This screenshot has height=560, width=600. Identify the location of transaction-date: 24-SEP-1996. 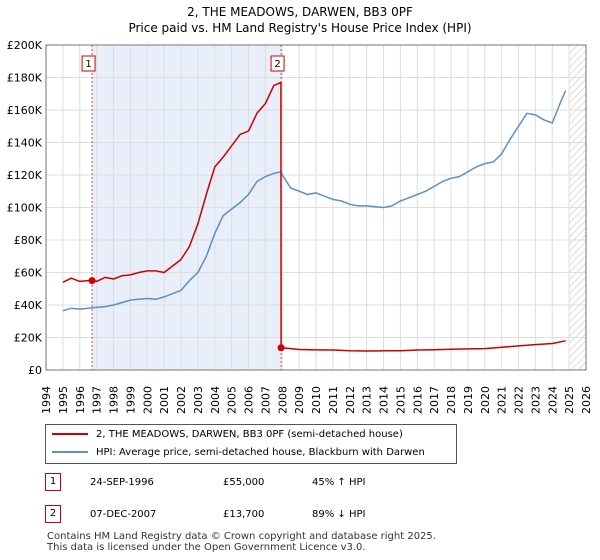
(122, 482).